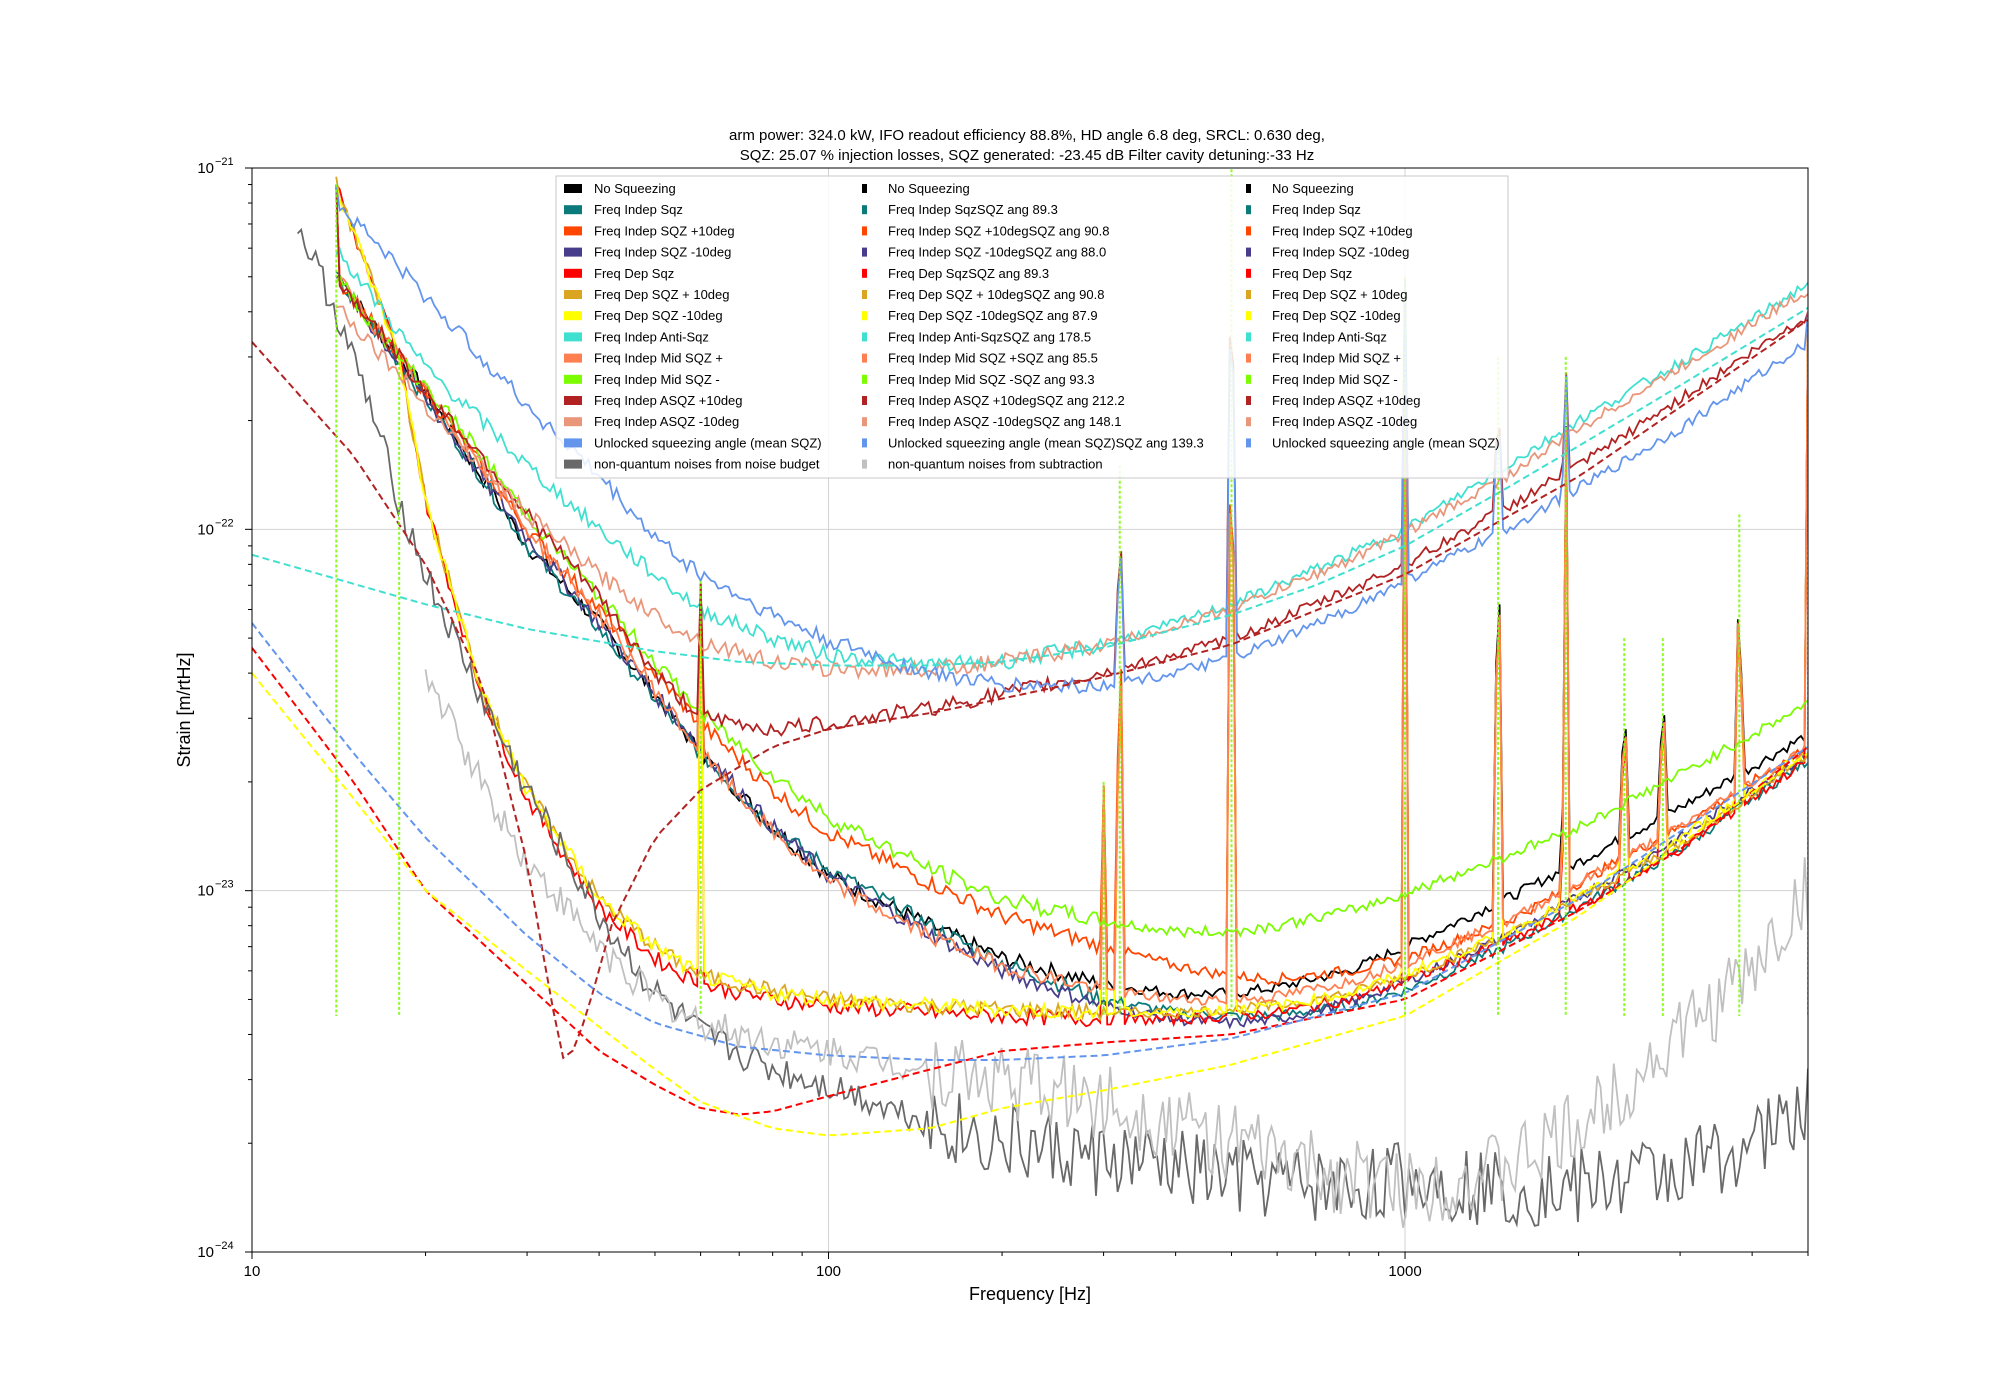 Image resolution: width=2000 pixels, height=1400 pixels. I want to click on x-tick-label: 1000, so click(1404, 1271).